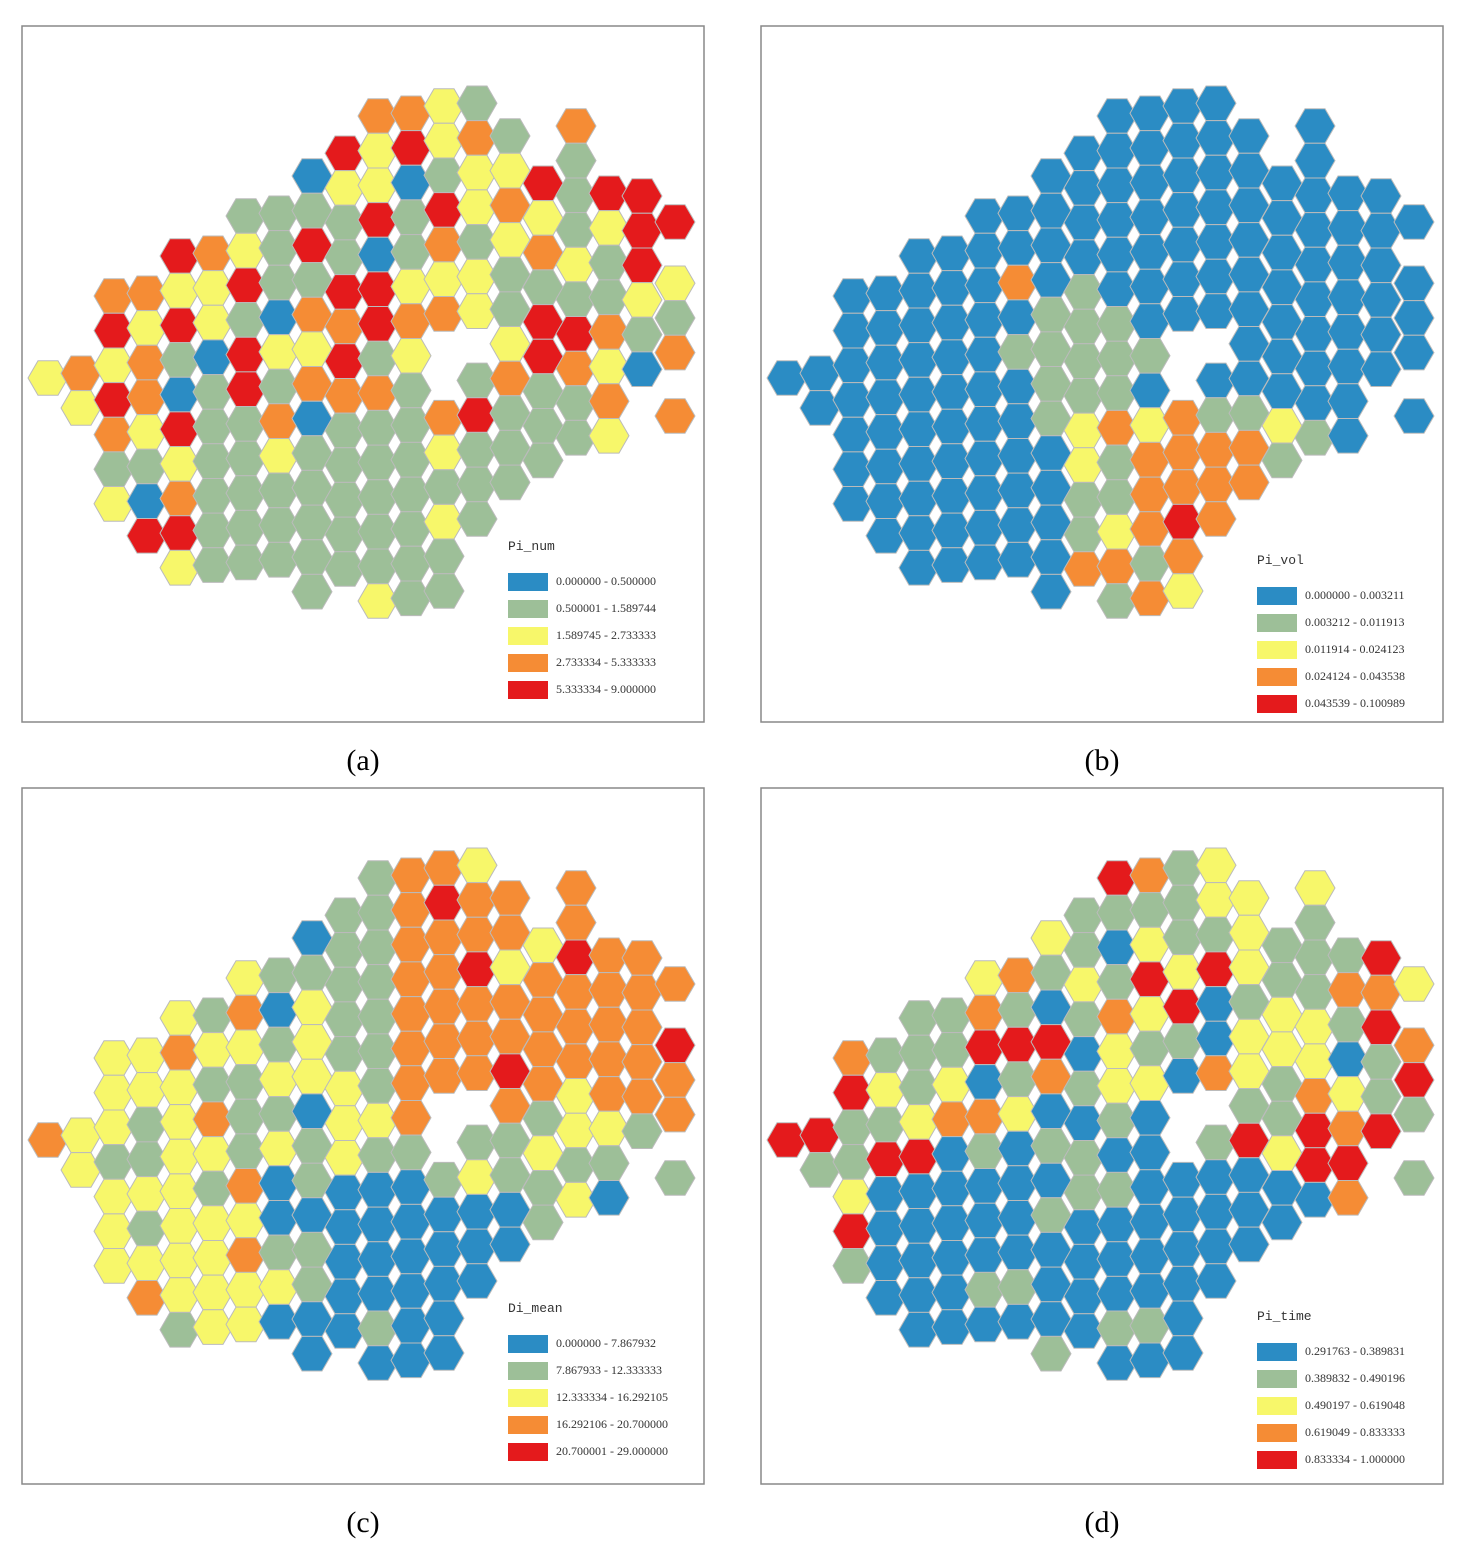 This screenshot has width=1466, height=1562. I want to click on legend-label: 20.700001 - 29.000000, so click(612, 1451).